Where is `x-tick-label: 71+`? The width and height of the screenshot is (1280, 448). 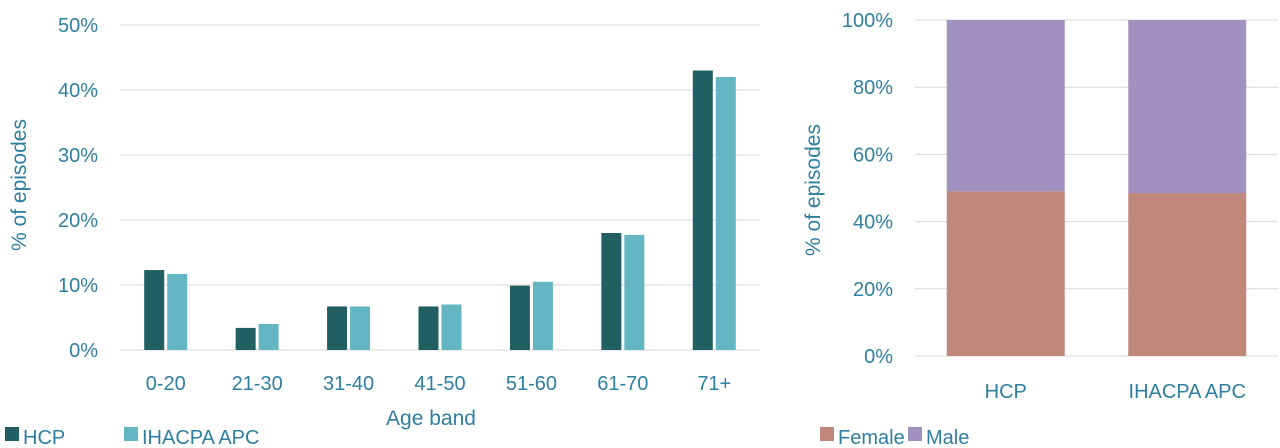 x-tick-label: 71+ is located at coordinates (714, 384).